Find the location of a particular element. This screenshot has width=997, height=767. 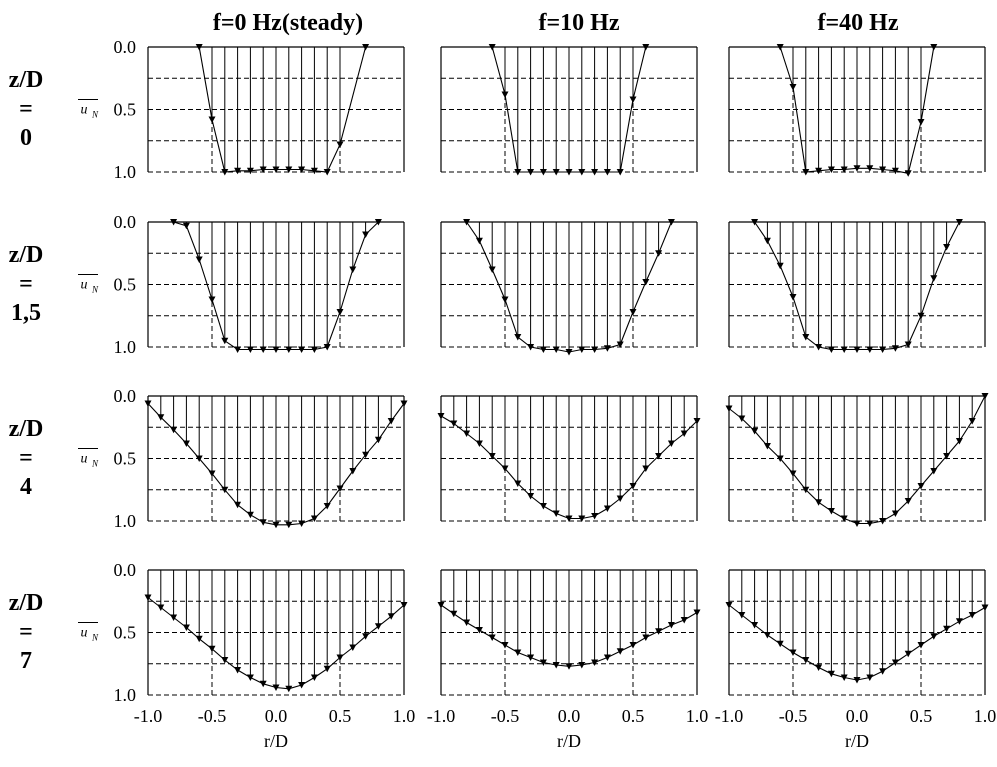

row-label-line: = is located at coordinates (26, 458).